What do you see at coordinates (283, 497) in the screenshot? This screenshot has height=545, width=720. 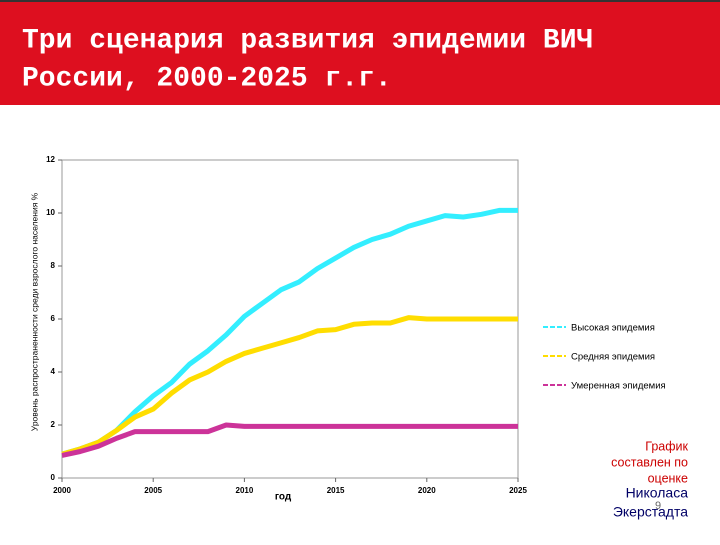 I see `x-axis-label: год` at bounding box center [283, 497].